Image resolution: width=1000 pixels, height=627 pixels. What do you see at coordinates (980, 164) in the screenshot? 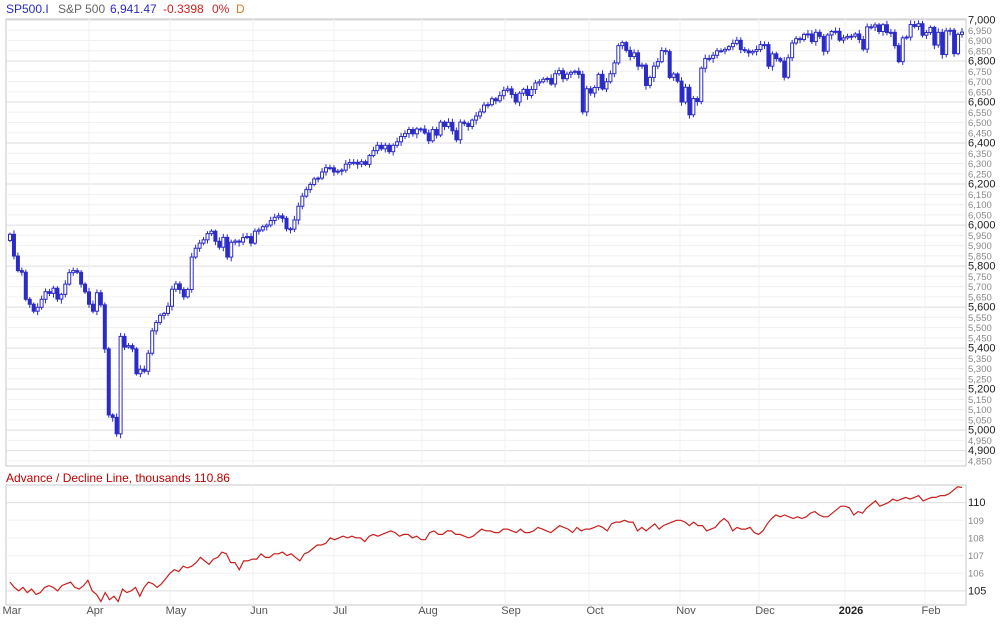
I see `price-axis-tick-label: 6,300` at bounding box center [980, 164].